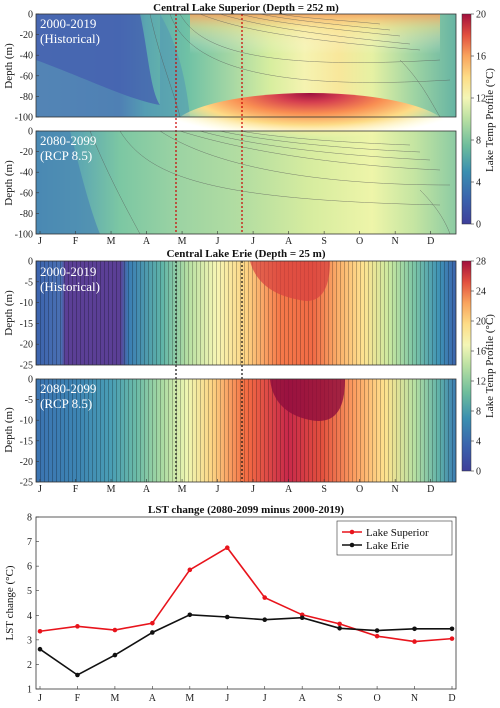 This screenshot has height=708, width=500. Describe the element at coordinates (10, 602) in the screenshot. I see `lst-ylabel: LST change (°C)` at that location.